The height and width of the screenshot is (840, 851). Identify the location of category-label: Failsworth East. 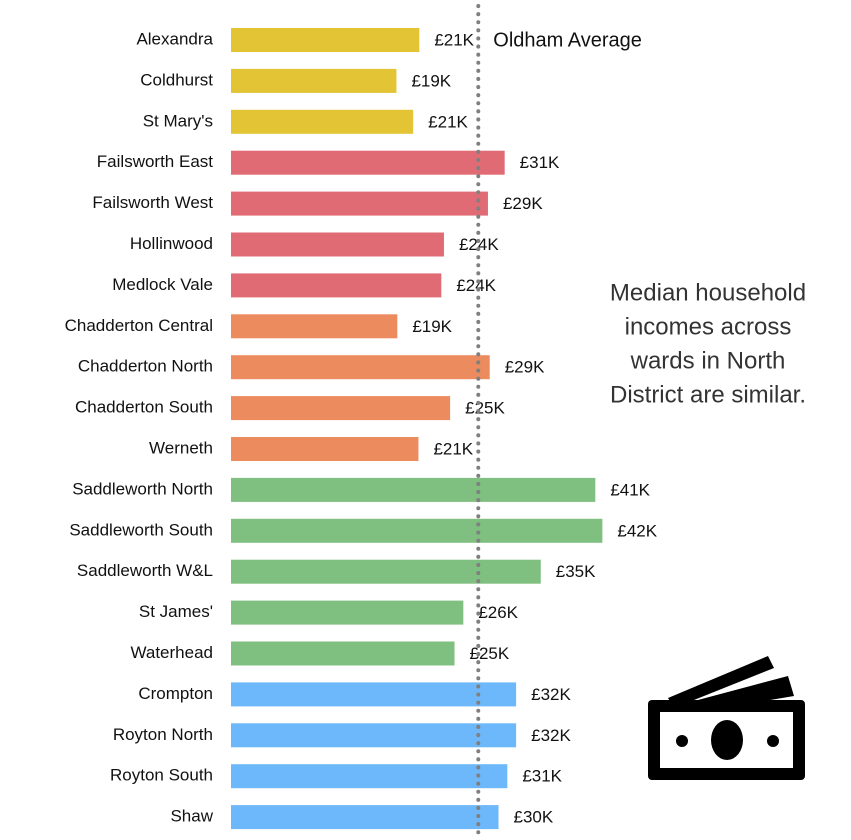
(155, 161).